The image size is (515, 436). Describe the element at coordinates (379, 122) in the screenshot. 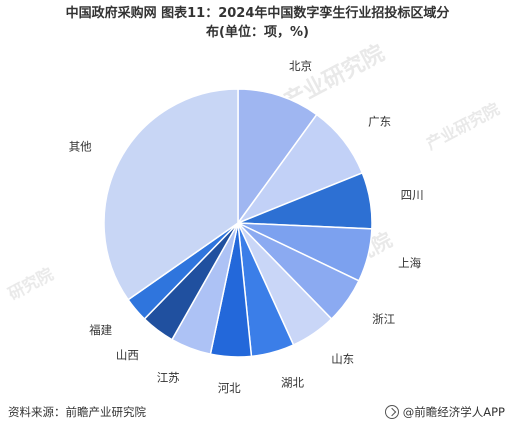

I see `slice-label-2: 广东` at that location.